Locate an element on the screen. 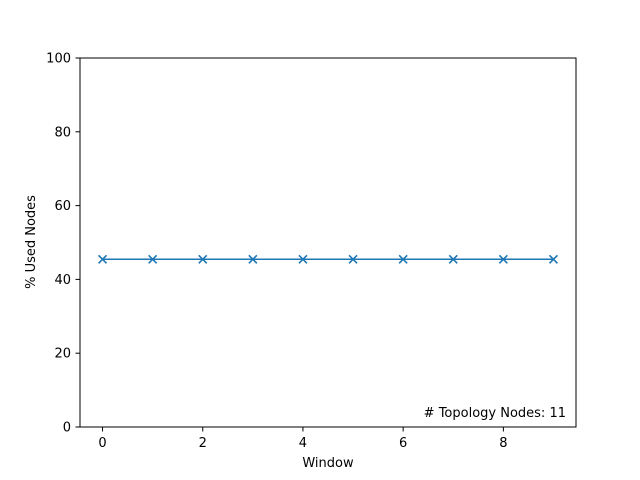  y-axis: 0 20 40 60 80 100 is located at coordinates (63, 244).